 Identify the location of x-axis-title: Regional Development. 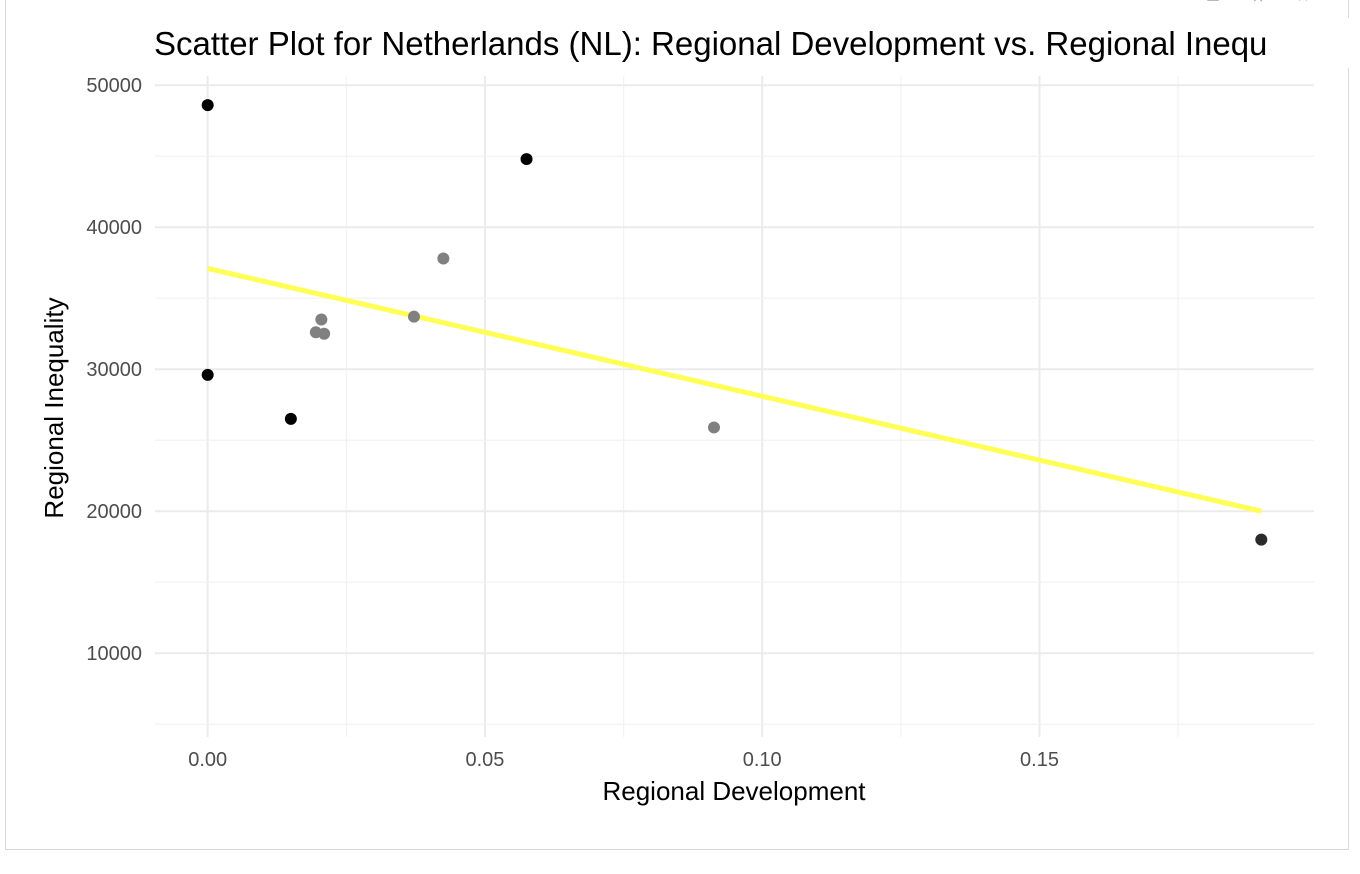
(734, 791).